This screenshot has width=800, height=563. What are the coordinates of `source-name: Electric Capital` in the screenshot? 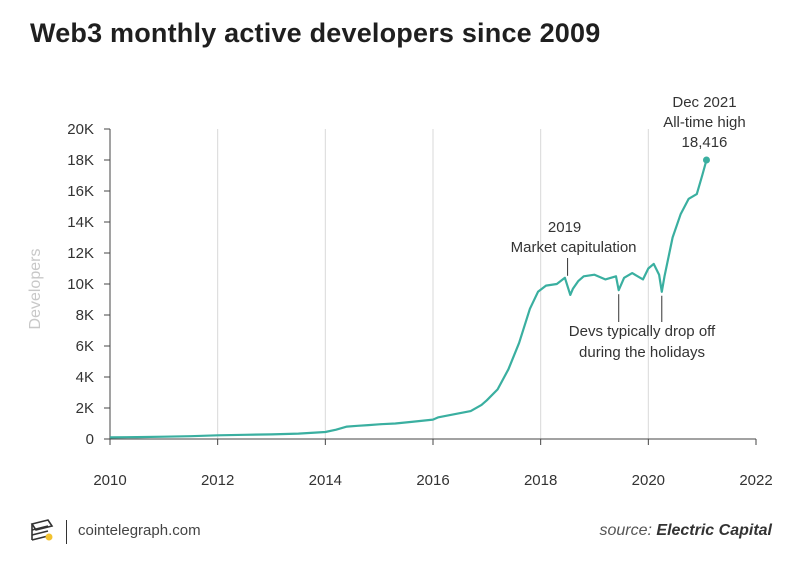 It's located at (714, 530).